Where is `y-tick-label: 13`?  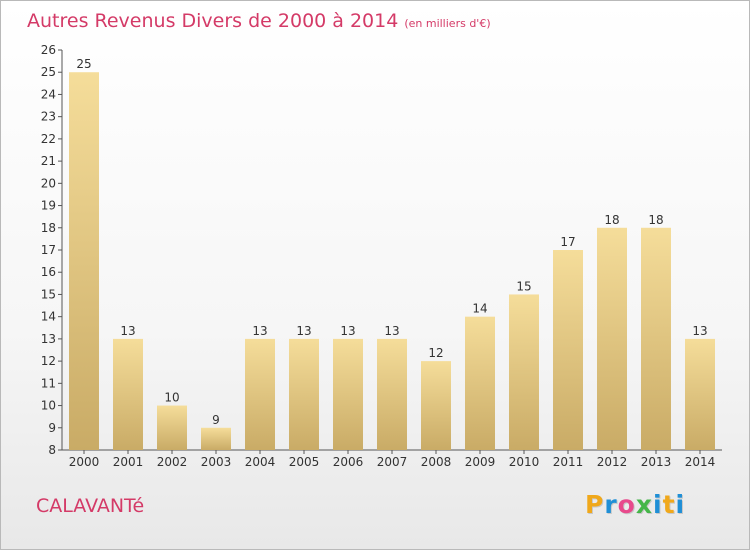 y-tick-label: 13 is located at coordinates (48, 339).